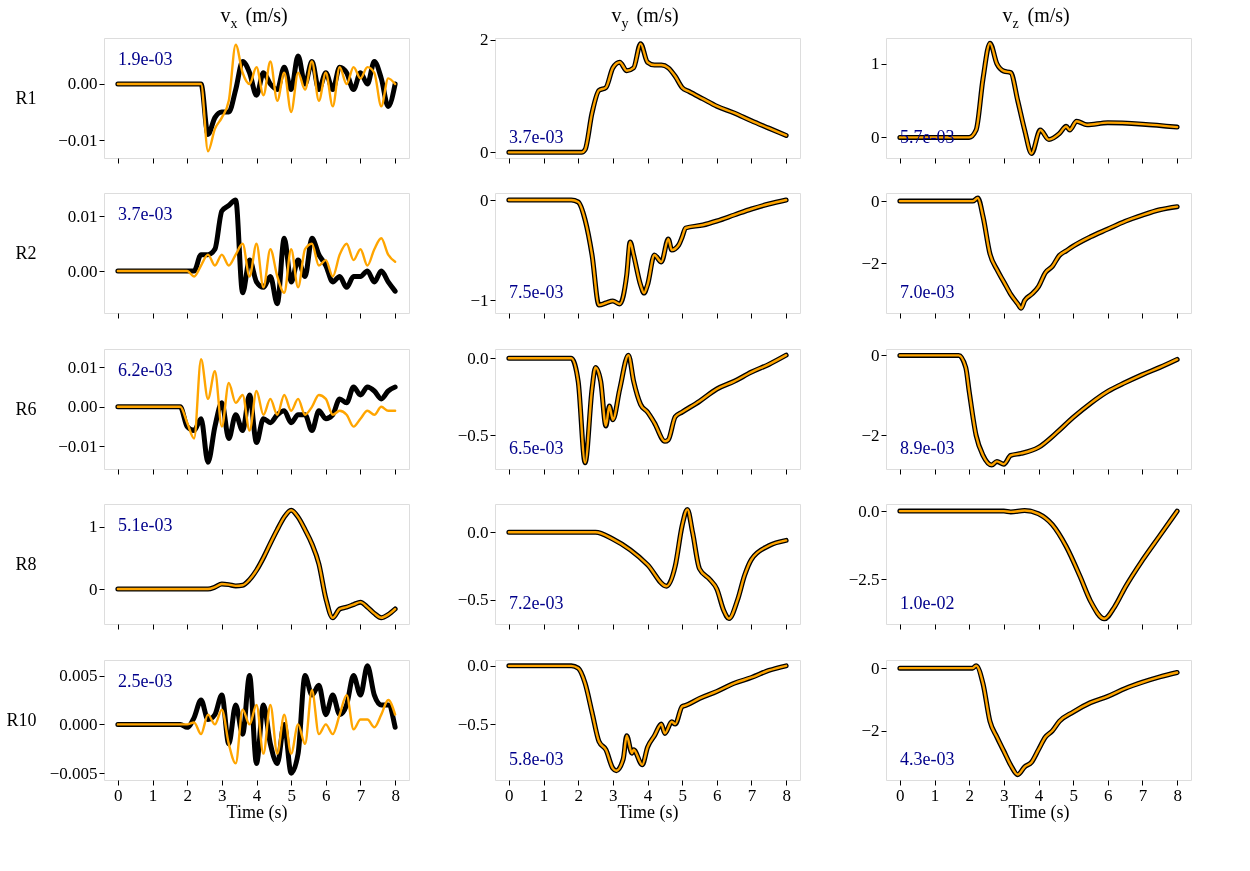 This screenshot has width=1250, height=871. What do you see at coordinates (21, 719) in the screenshot?
I see `y-axis-title: R10` at bounding box center [21, 719].